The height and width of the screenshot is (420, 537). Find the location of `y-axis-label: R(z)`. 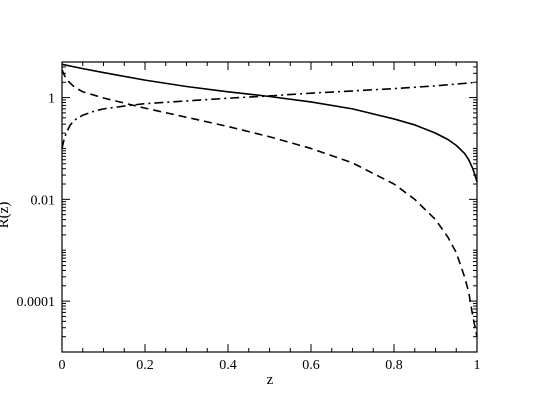

y-axis-label: R(z) is located at coordinates (6, 215).